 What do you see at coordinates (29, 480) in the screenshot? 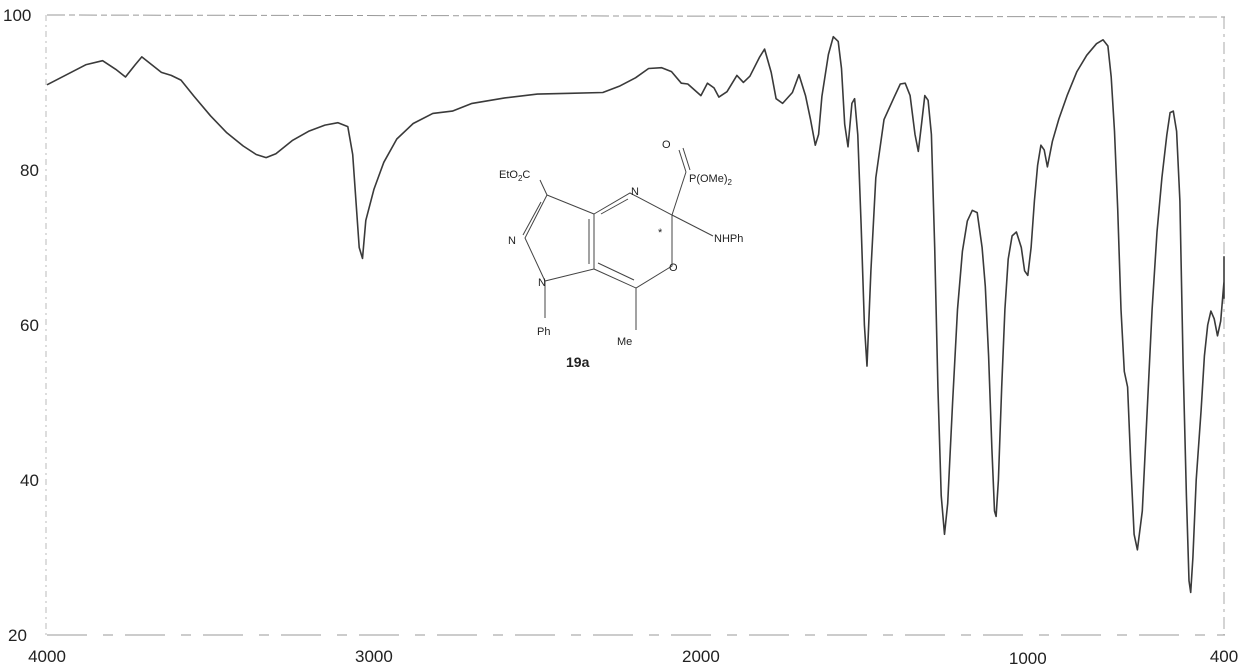
I see `y-tick-label: 40` at bounding box center [29, 480].